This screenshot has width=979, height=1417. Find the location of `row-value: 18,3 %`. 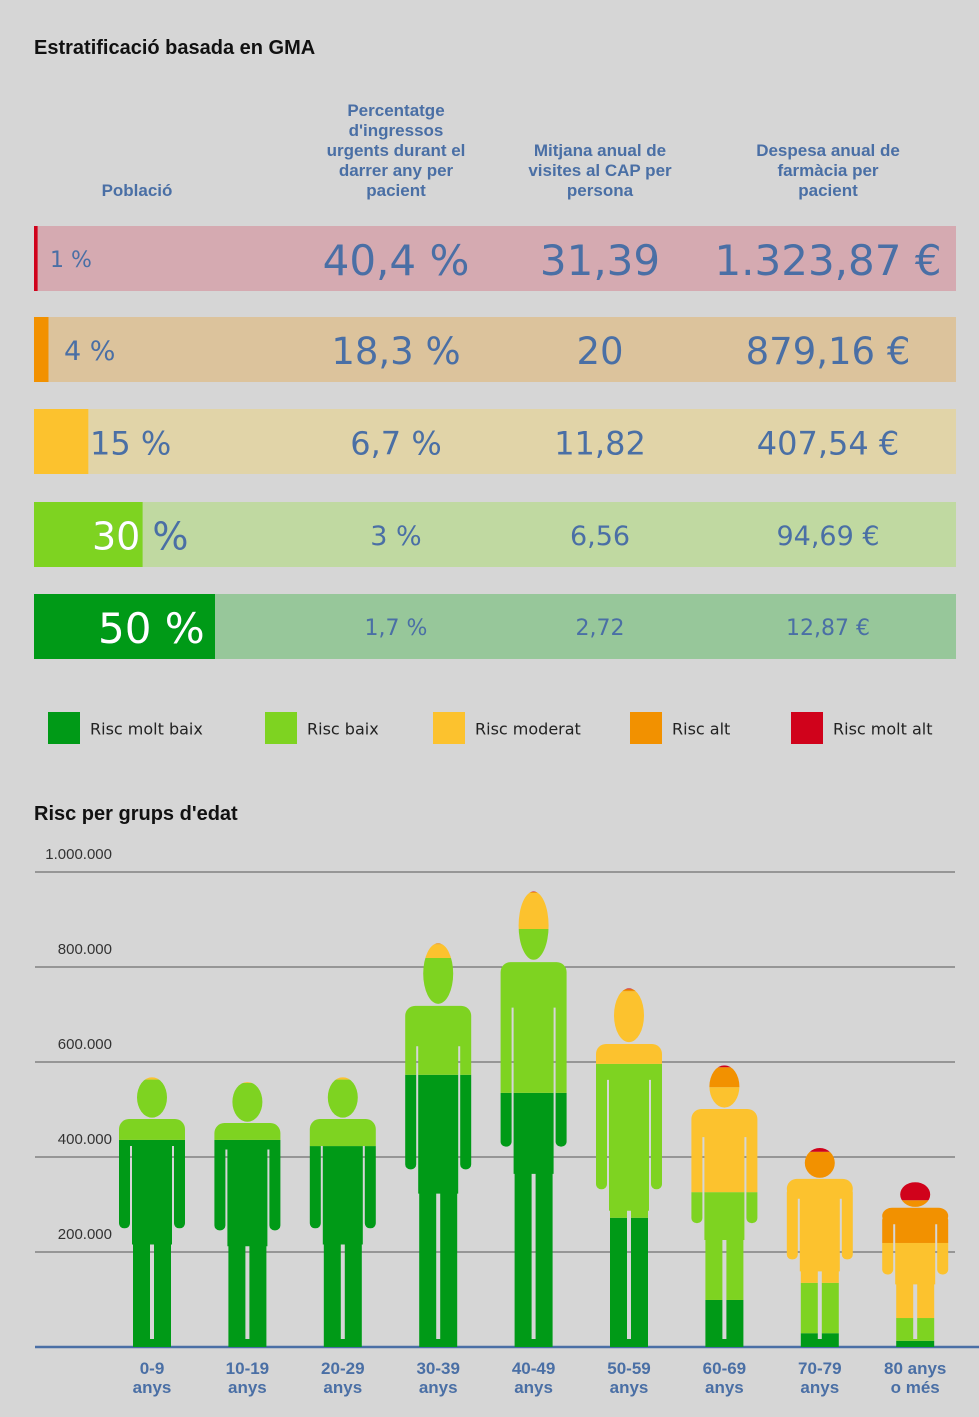

row-value: 18,3 % is located at coordinates (395, 351).